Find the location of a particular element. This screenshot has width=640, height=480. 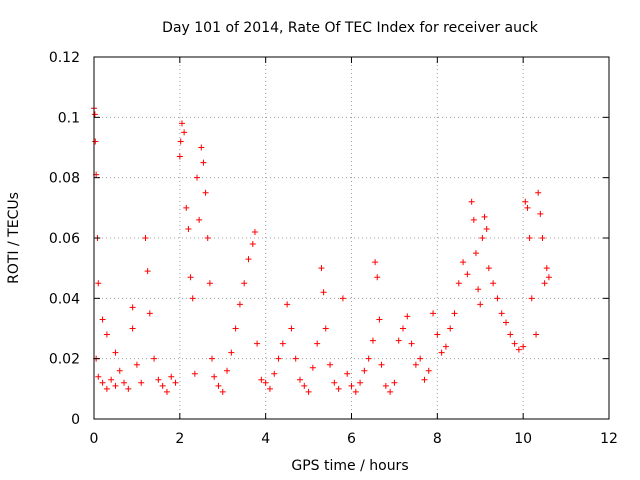

y-tick-label: 0.04 is located at coordinates (64, 299).